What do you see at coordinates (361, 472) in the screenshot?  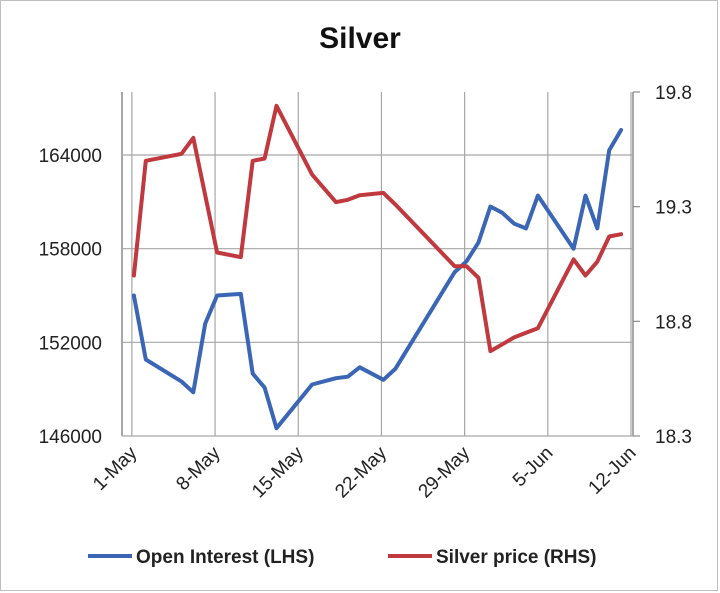 I see `x-tick-label: 22-May` at bounding box center [361, 472].